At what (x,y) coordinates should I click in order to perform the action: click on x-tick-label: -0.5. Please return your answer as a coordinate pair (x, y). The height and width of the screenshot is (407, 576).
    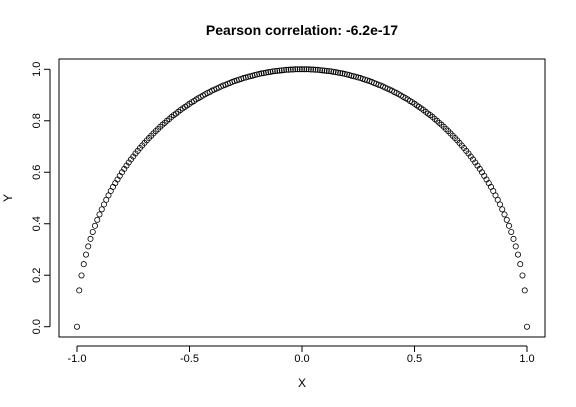
    Looking at the image, I should click on (189, 359).